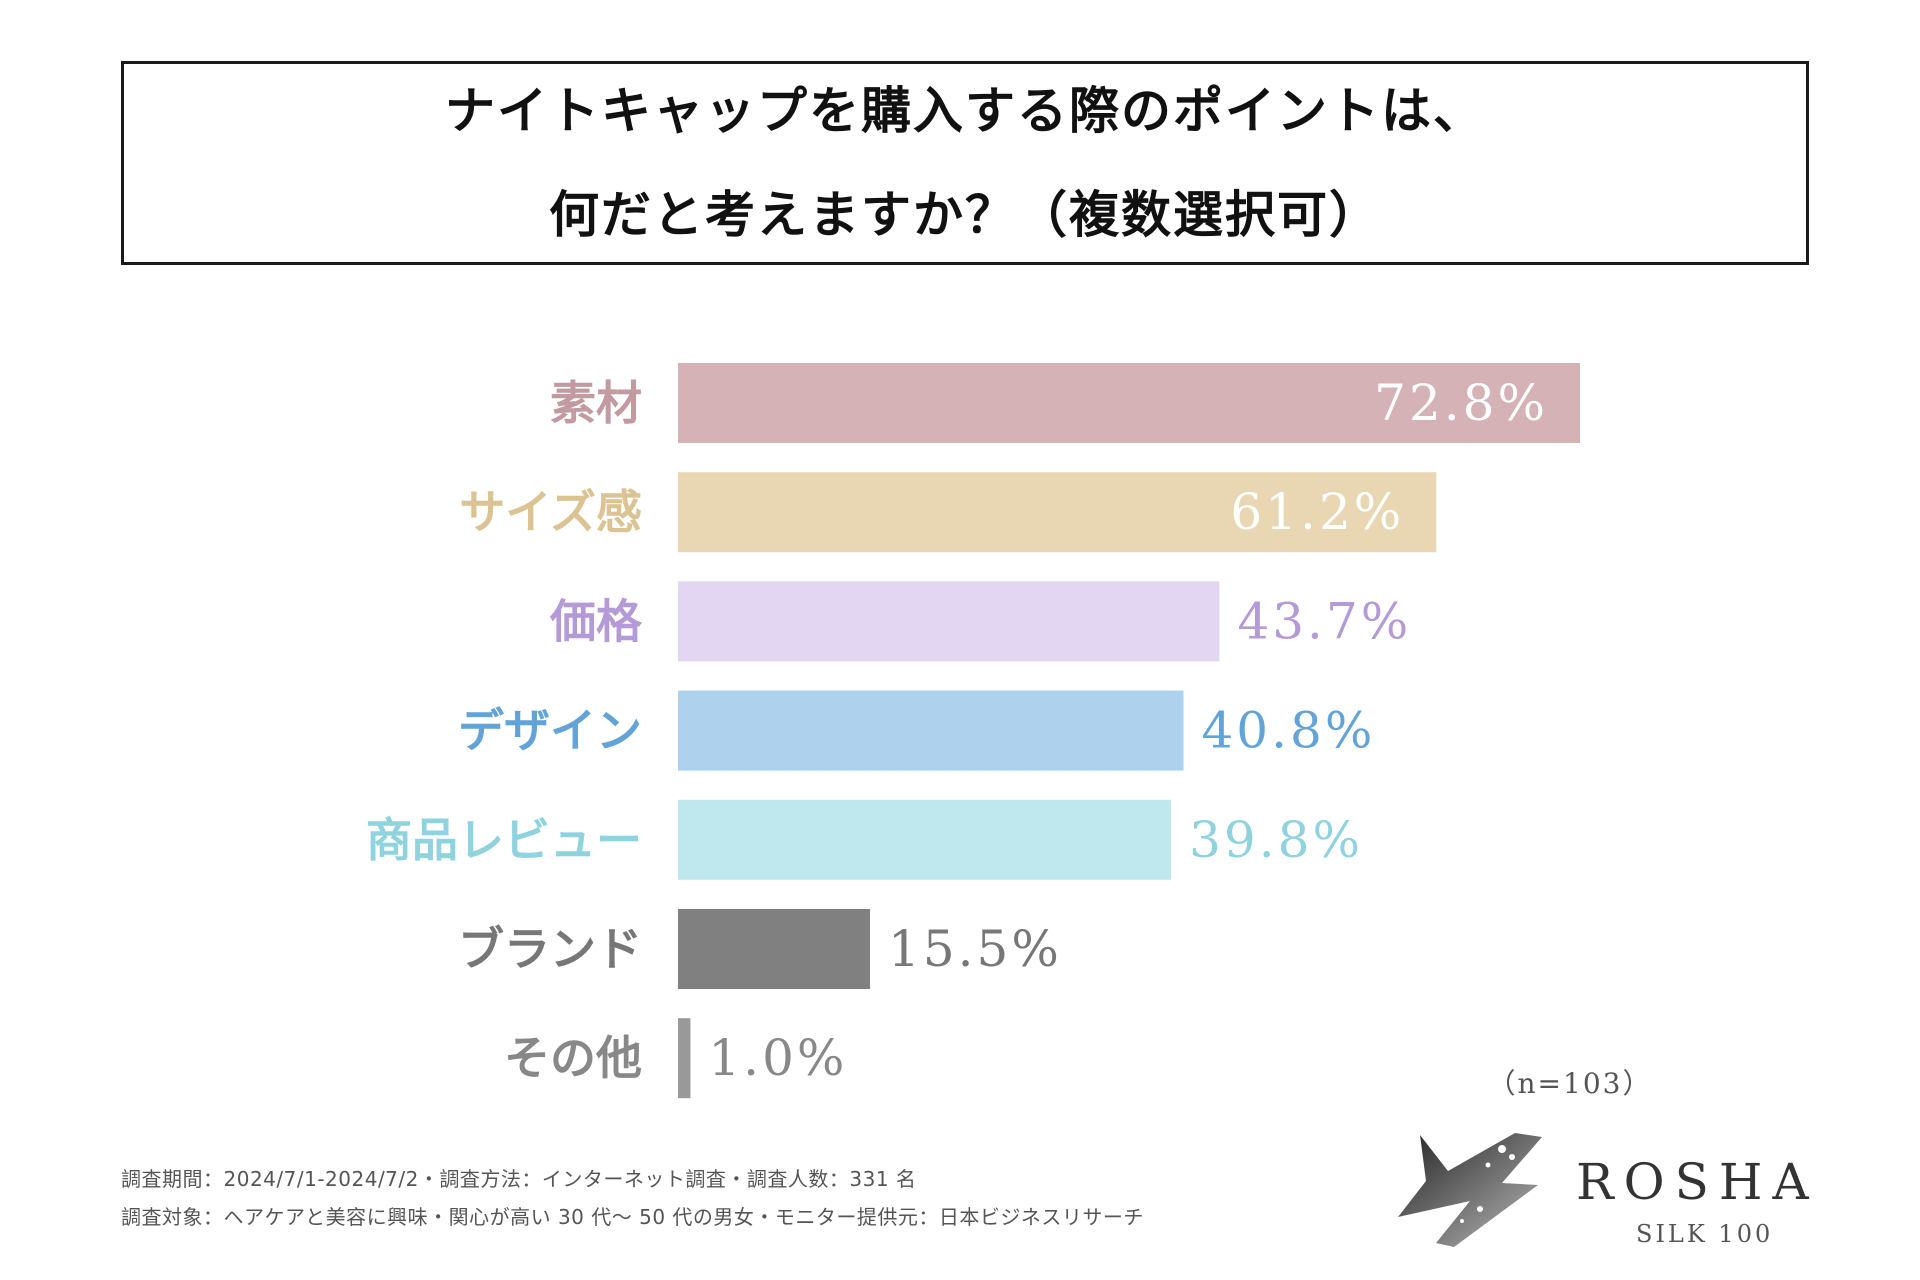  What do you see at coordinates (1461, 403) in the screenshot?
I see `value-label-1: 72.8%` at bounding box center [1461, 403].